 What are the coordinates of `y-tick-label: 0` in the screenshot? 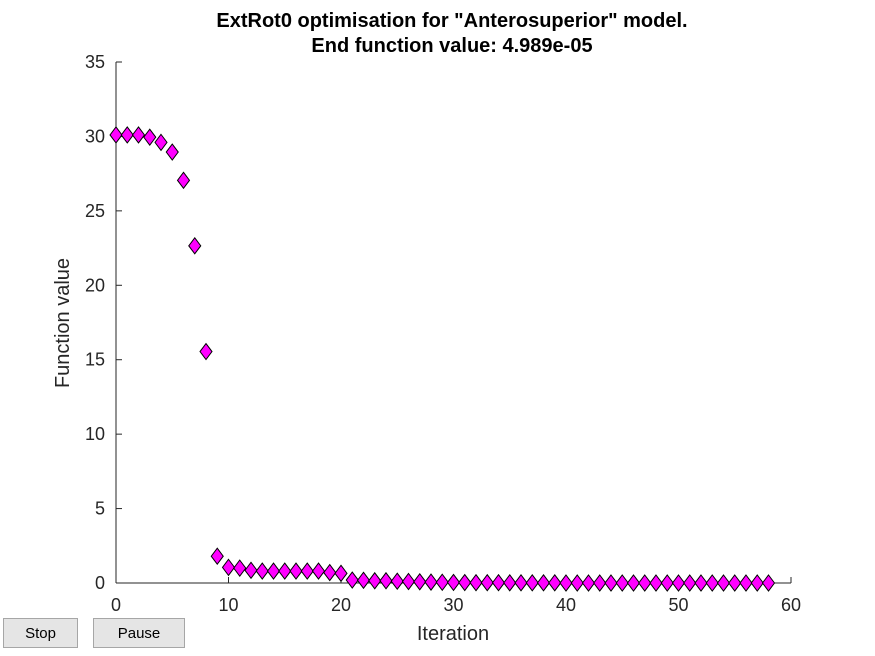 It's located at (100, 583).